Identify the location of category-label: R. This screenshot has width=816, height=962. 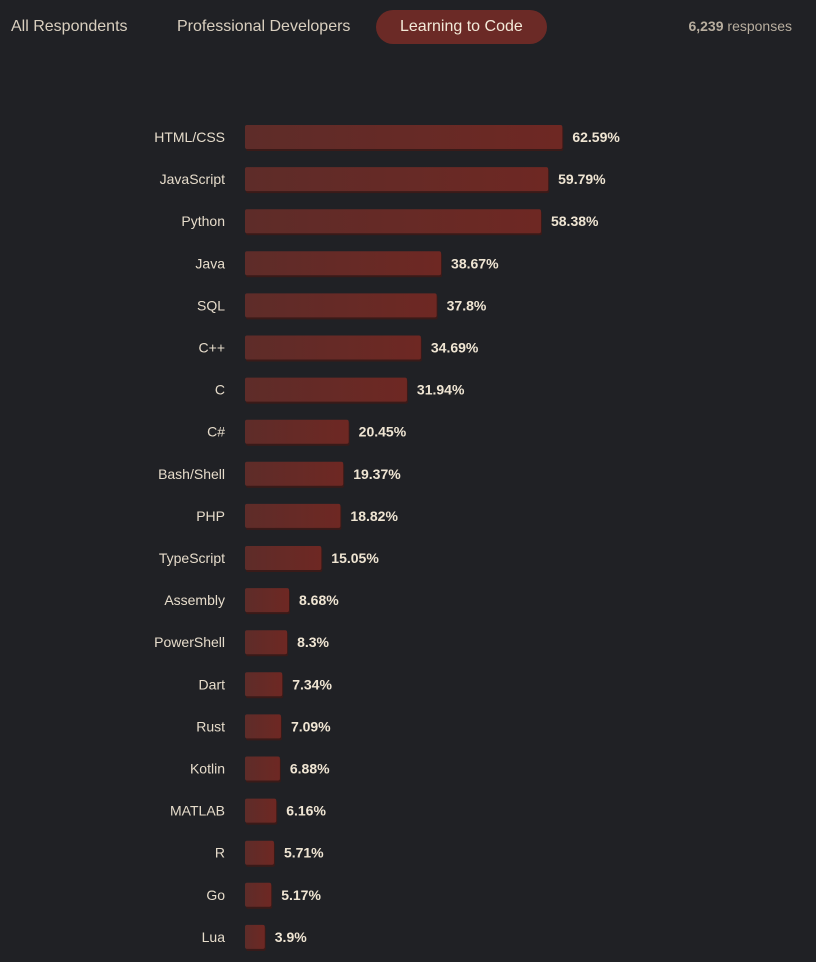
(220, 853).